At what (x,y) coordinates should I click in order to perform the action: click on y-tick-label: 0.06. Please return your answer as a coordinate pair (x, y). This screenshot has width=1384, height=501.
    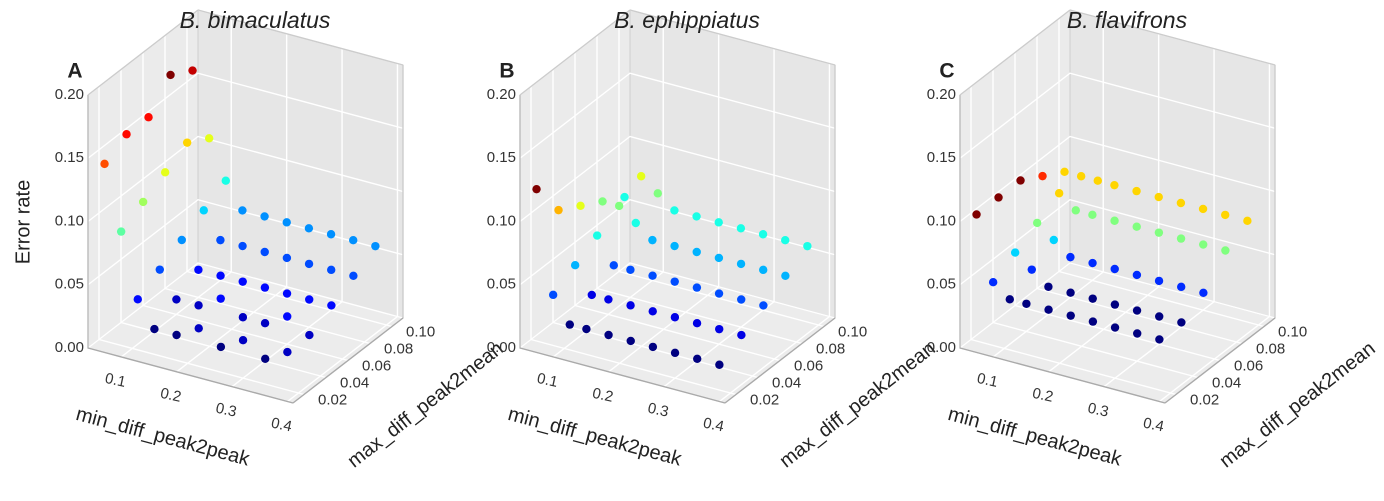
    Looking at the image, I should click on (376, 365).